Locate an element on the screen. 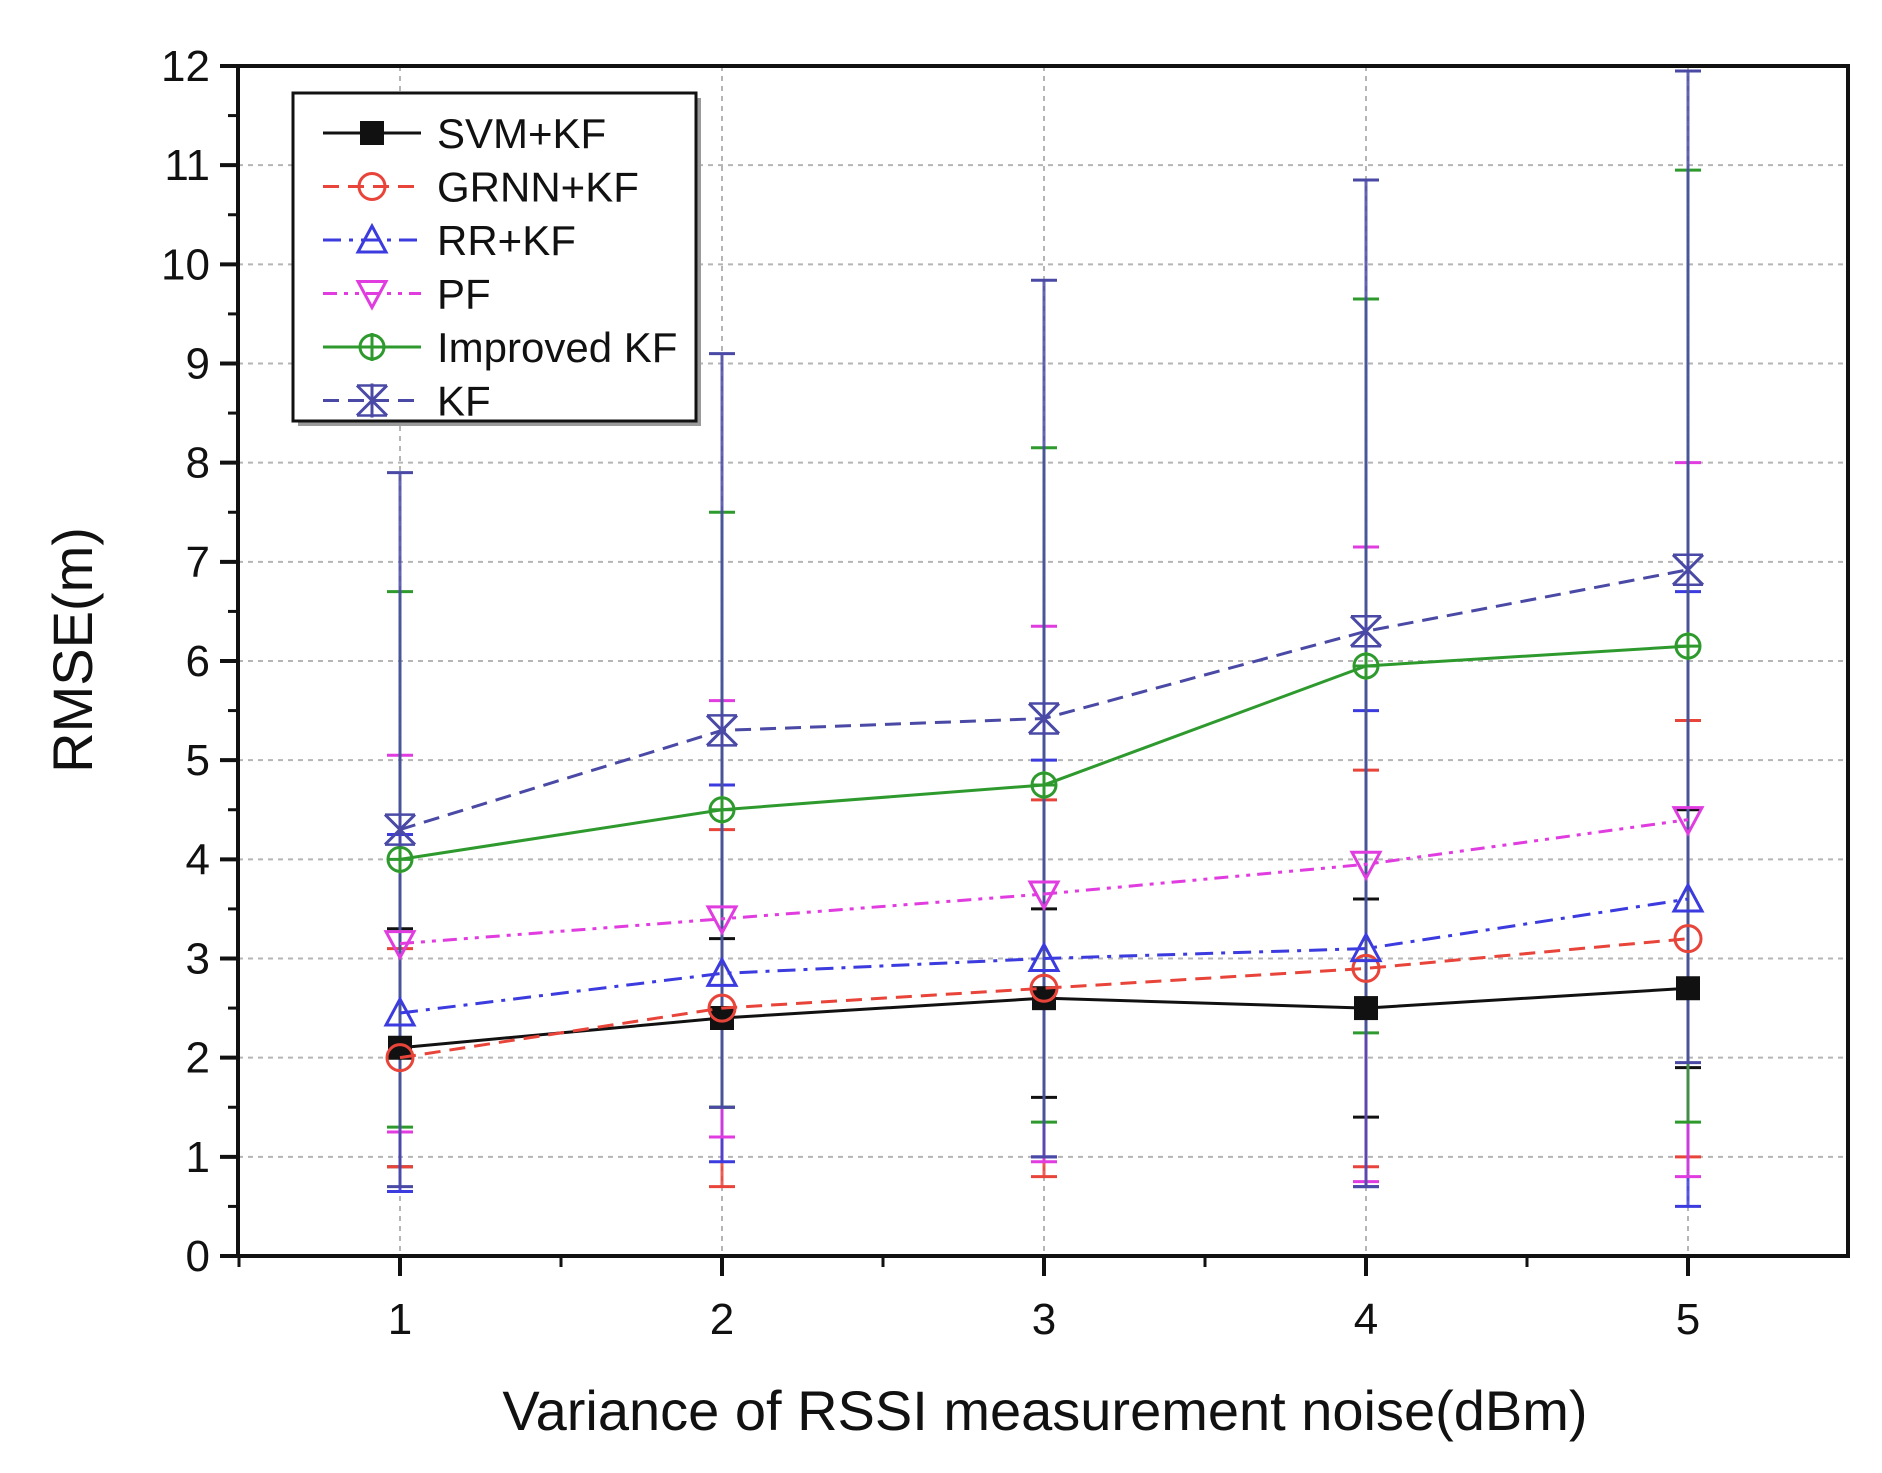 The height and width of the screenshot is (1473, 1882). x-tick-label: 5 is located at coordinates (1688, 1319).